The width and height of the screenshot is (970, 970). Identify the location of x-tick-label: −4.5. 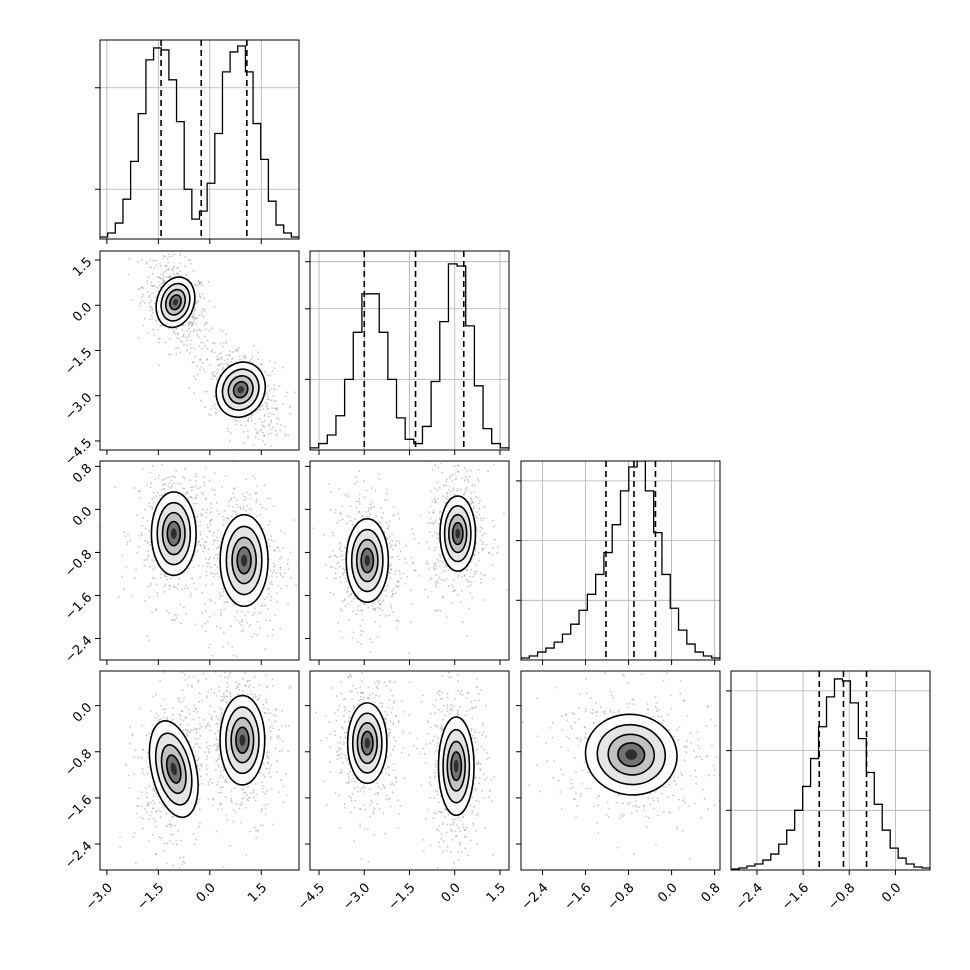
(311, 896).